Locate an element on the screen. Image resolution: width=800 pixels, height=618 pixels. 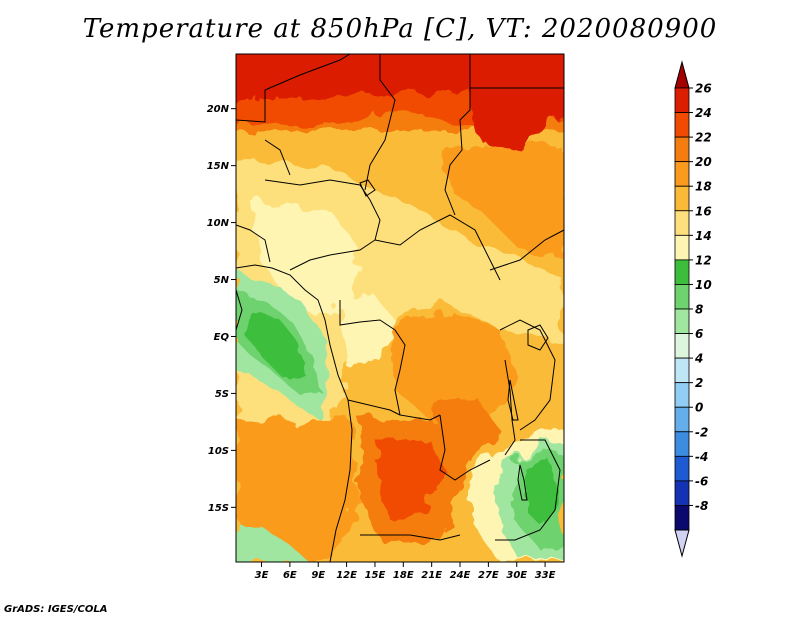
lon-tick-3: 12E is located at coordinates (346, 571).